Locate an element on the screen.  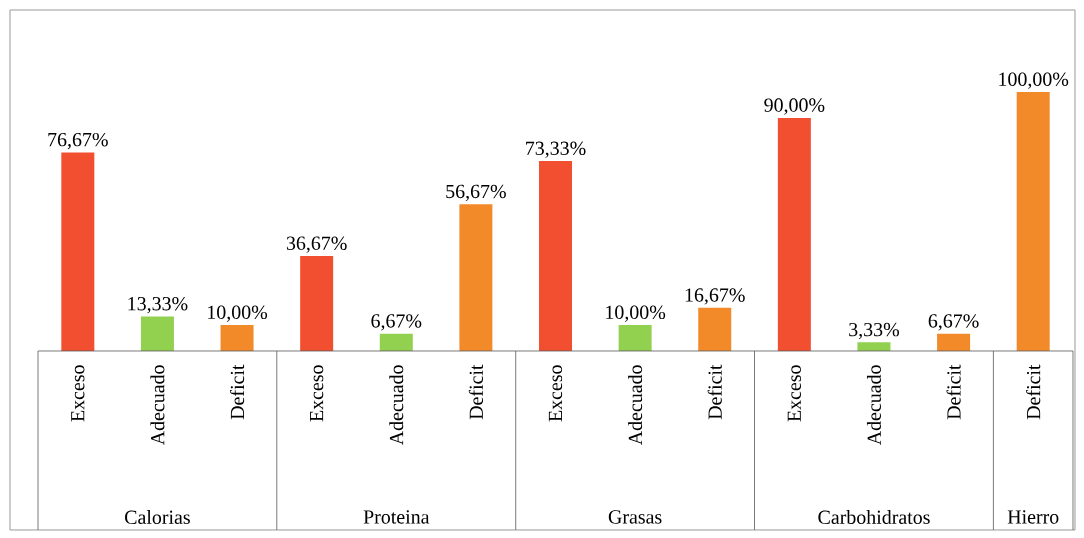
data-label: 76,67% is located at coordinates (78, 141).